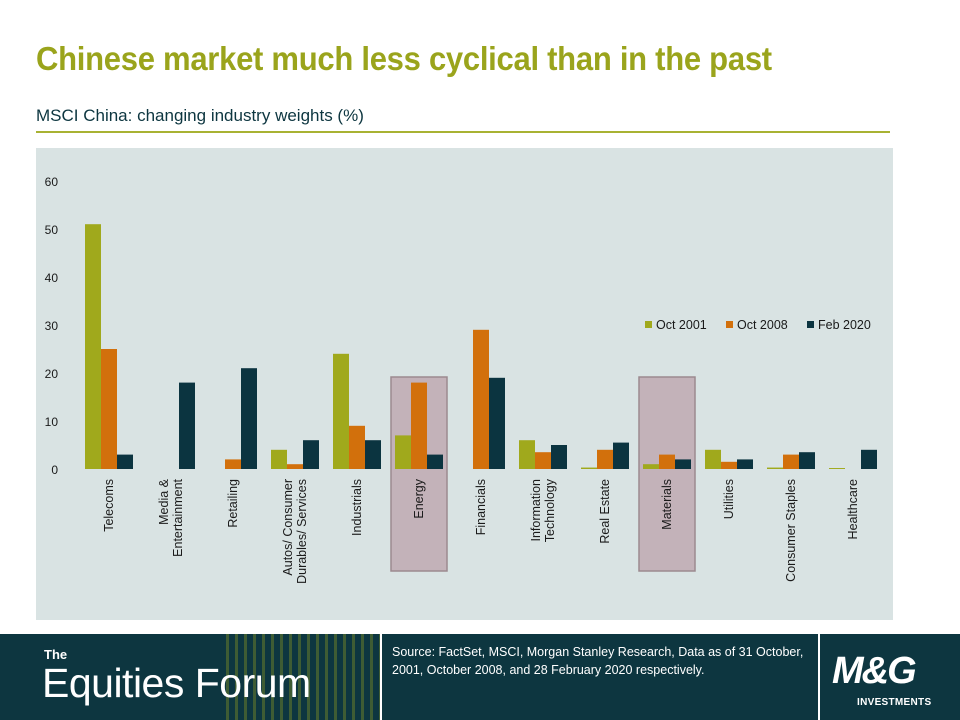 The height and width of the screenshot is (720, 960). I want to click on x-category-label: InformationTechnology, so click(543, 510).